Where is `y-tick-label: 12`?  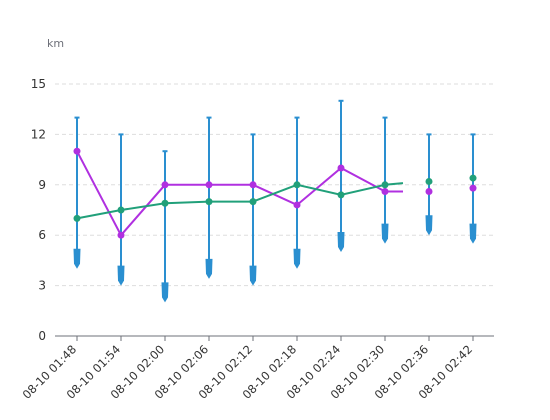 y-tick-label: 12 is located at coordinates (38, 134).